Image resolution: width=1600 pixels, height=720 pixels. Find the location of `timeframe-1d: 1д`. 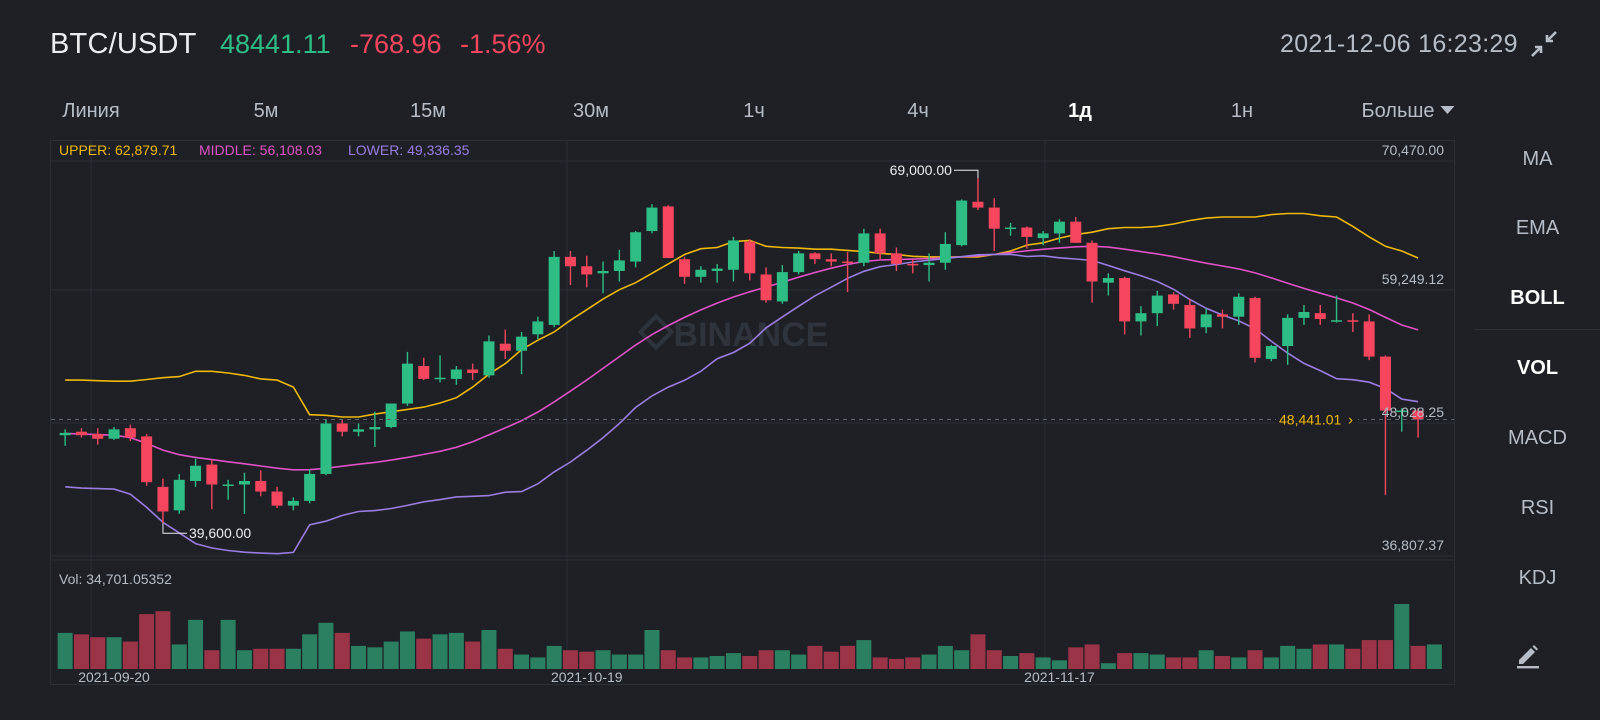

timeframe-1d: 1д is located at coordinates (1080, 111).